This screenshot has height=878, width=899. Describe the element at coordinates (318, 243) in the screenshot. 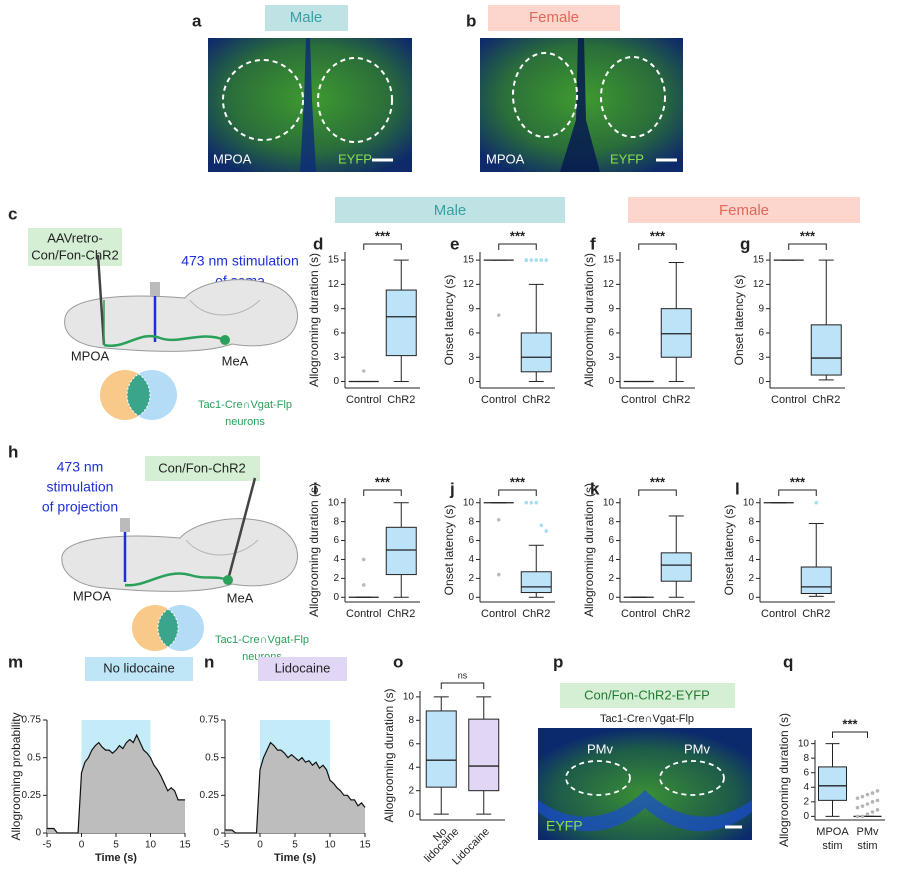

I see `panel-label: d` at that location.